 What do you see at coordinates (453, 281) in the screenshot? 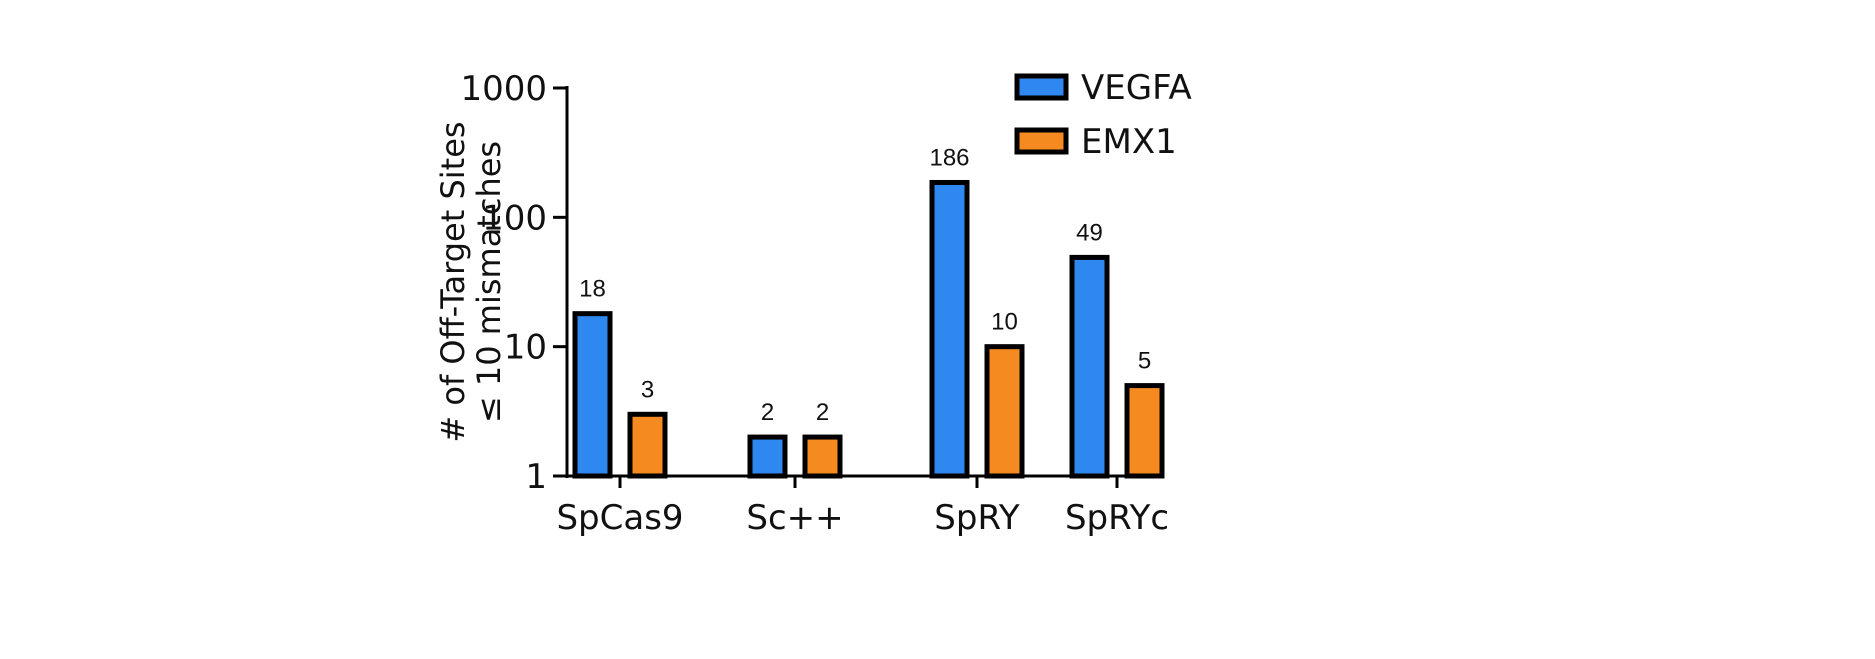
I see `y-axis-title-line1: # of Off-Target Sites` at bounding box center [453, 281].